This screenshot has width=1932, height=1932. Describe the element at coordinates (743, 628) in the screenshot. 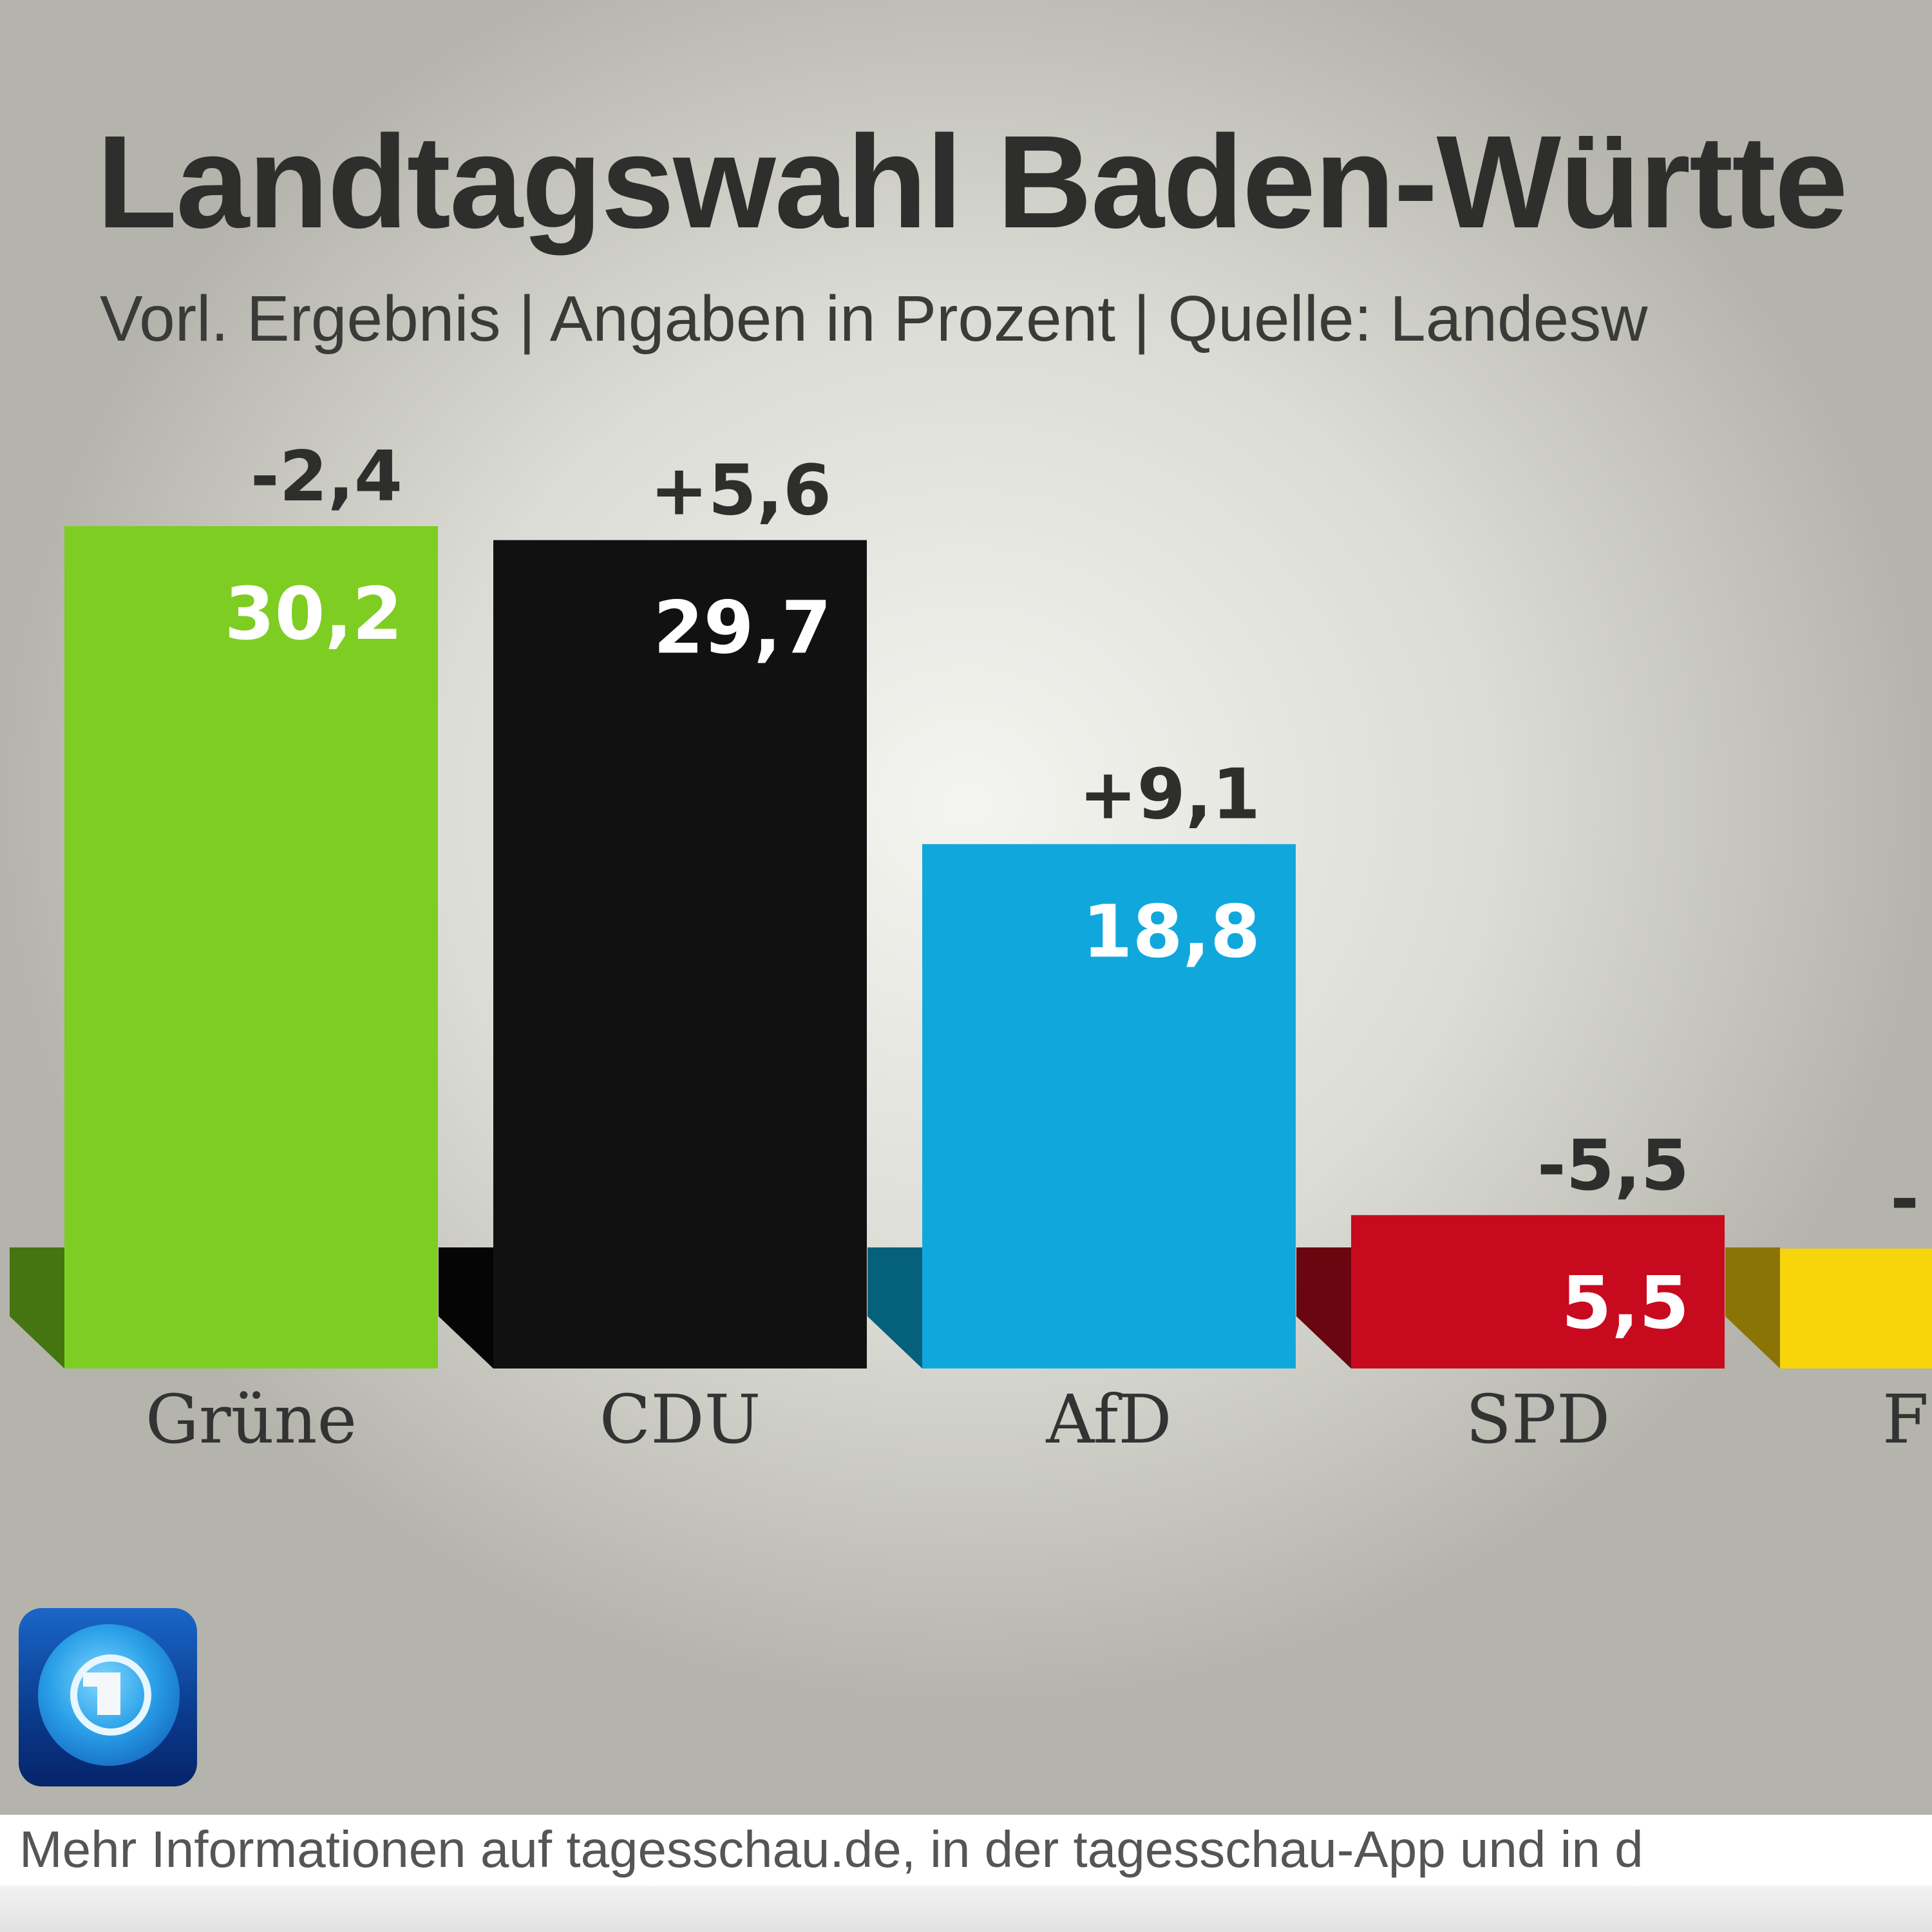

I see `value-label: 29,7` at that location.